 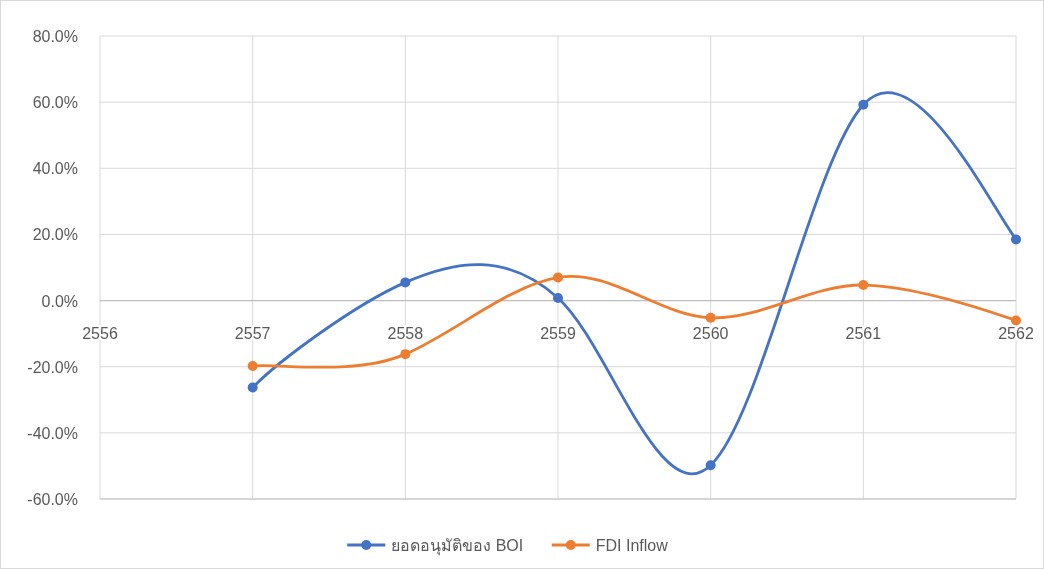 What do you see at coordinates (863, 333) in the screenshot?
I see `x-tick-label: 2561` at bounding box center [863, 333].